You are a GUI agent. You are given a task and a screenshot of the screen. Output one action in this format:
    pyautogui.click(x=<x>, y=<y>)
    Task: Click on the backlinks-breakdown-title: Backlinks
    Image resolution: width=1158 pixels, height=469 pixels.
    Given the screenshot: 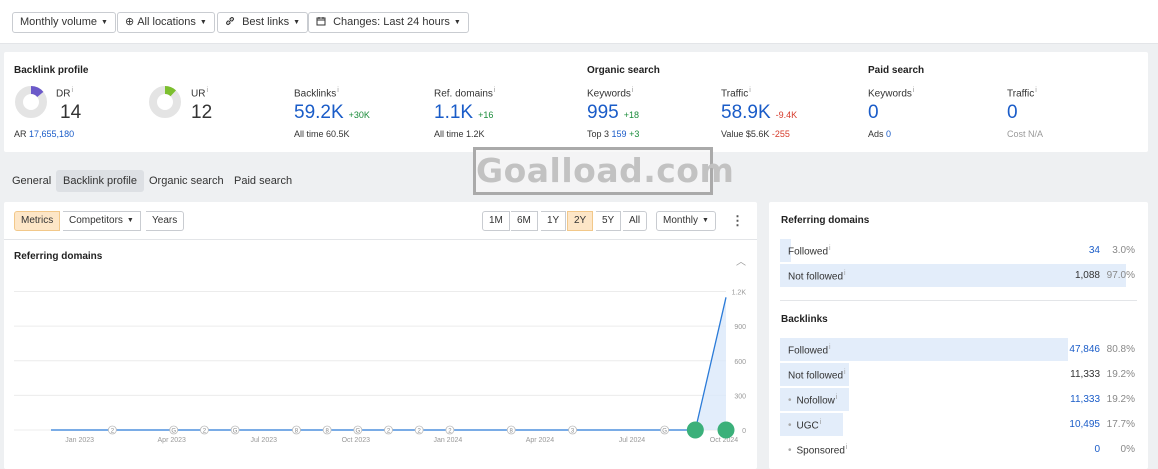 What is the action you would take?
    pyautogui.click(x=804, y=319)
    